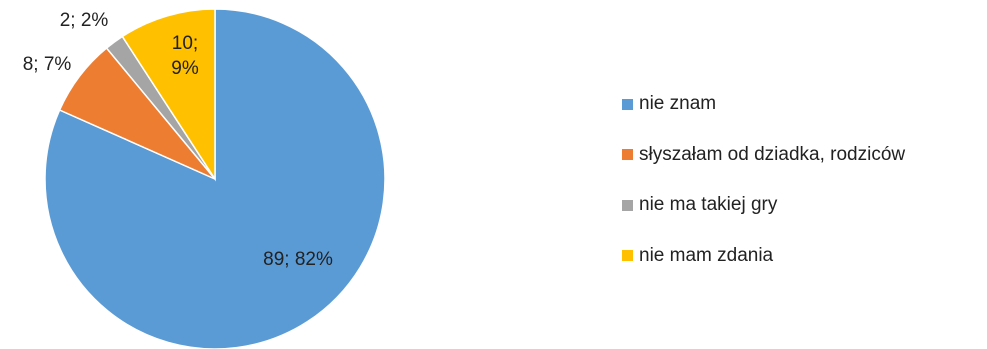  I want to click on data-label-nie-mam-zdania: 10; 9%, so click(185, 56).